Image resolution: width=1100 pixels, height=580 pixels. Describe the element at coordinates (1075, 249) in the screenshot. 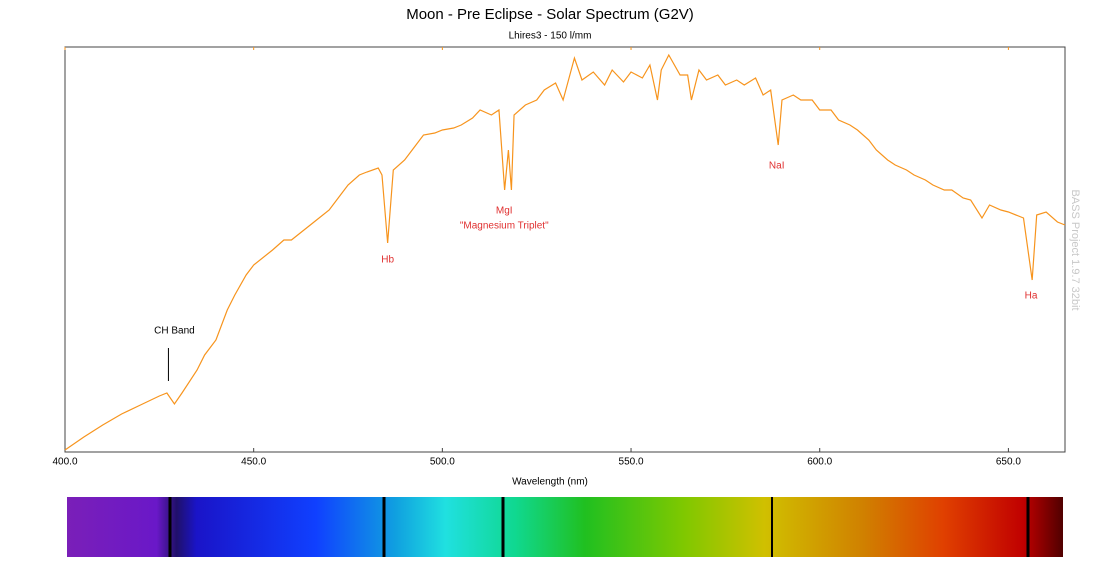

I see `watermark: BASS Project 1.9.7 32bit` at that location.